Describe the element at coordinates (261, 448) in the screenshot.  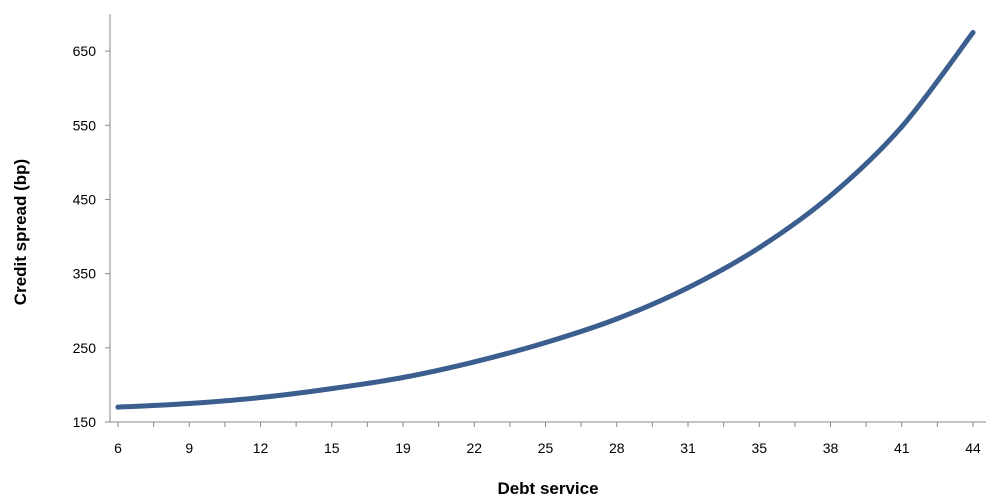
I see `x-tick-label: 12` at that location.